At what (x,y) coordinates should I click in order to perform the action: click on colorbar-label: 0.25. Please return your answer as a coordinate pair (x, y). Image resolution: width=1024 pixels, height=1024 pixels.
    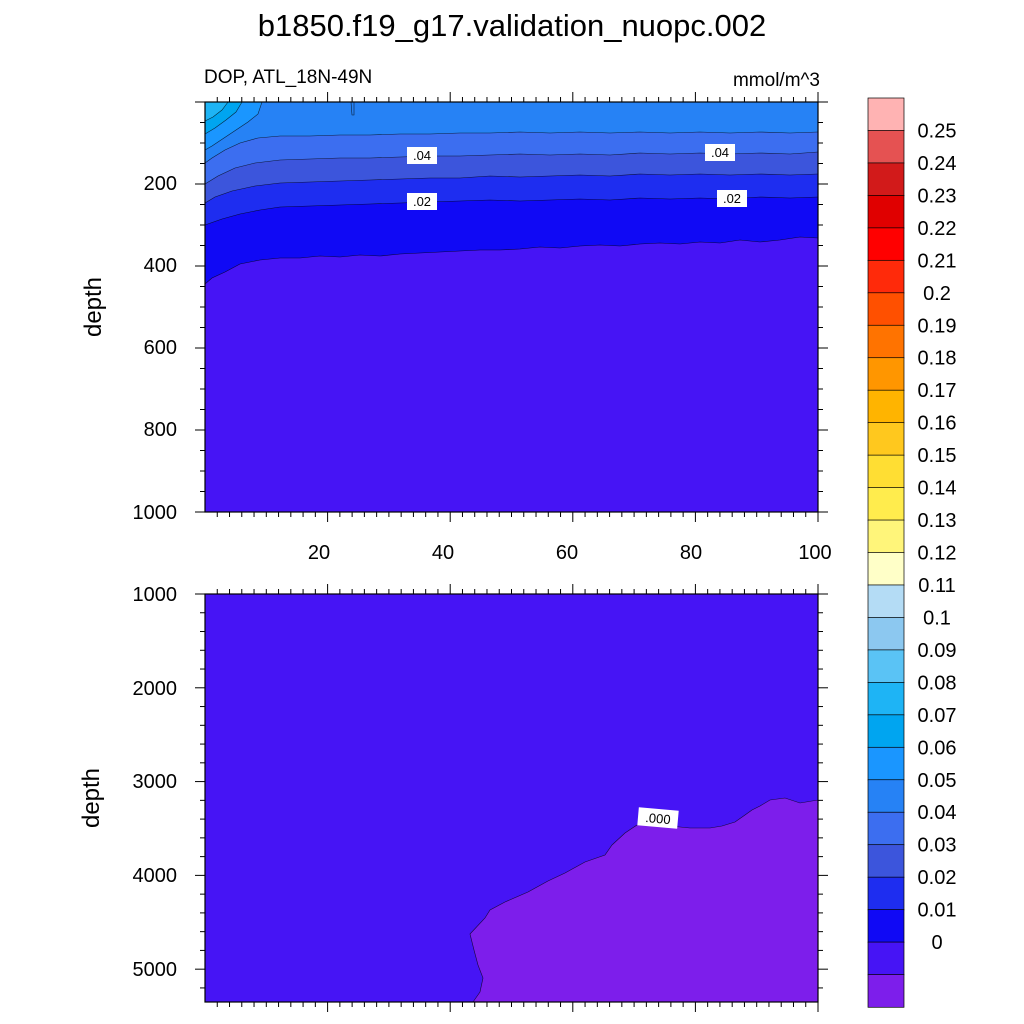
    Looking at the image, I should click on (937, 132).